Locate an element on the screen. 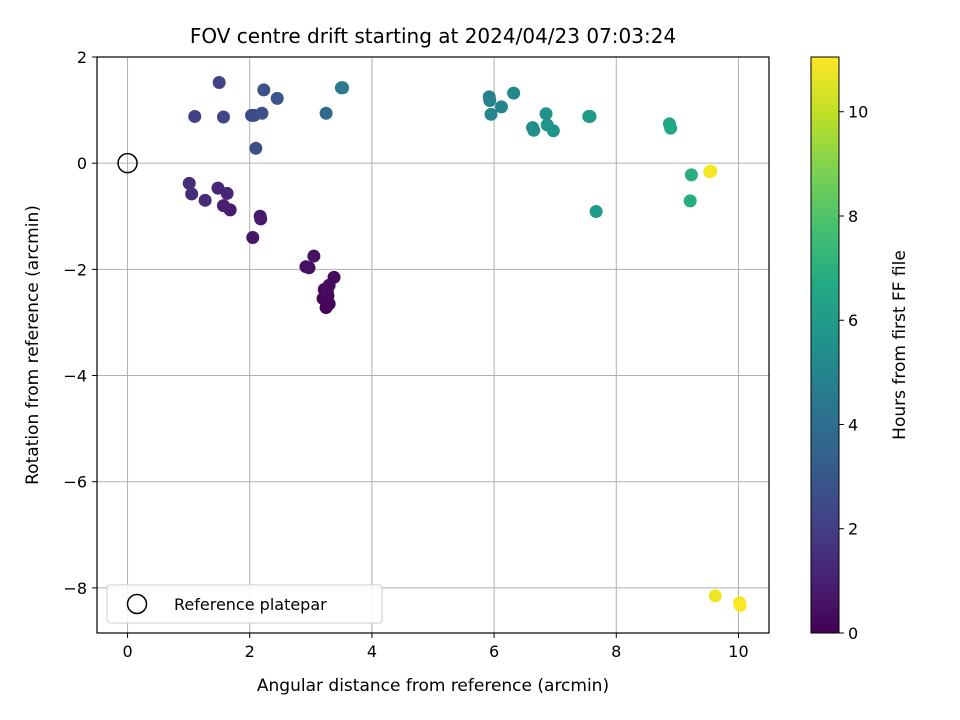  x-tick-label: 2 is located at coordinates (250, 651).